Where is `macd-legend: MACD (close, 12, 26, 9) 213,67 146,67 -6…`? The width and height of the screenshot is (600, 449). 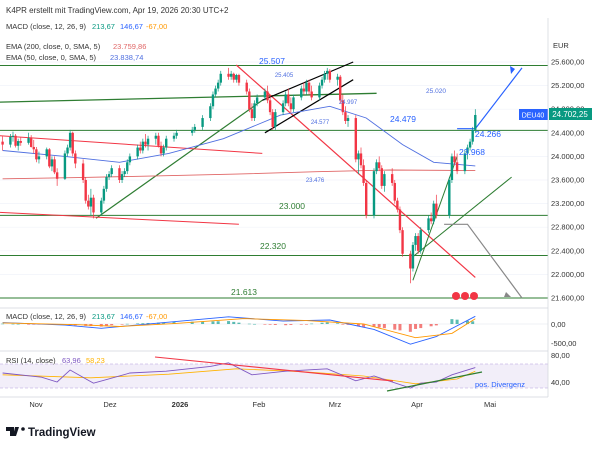 macd-legend: MACD (close, 12, 26, 9) 213,67 146,67 -6… is located at coordinates (86, 316).